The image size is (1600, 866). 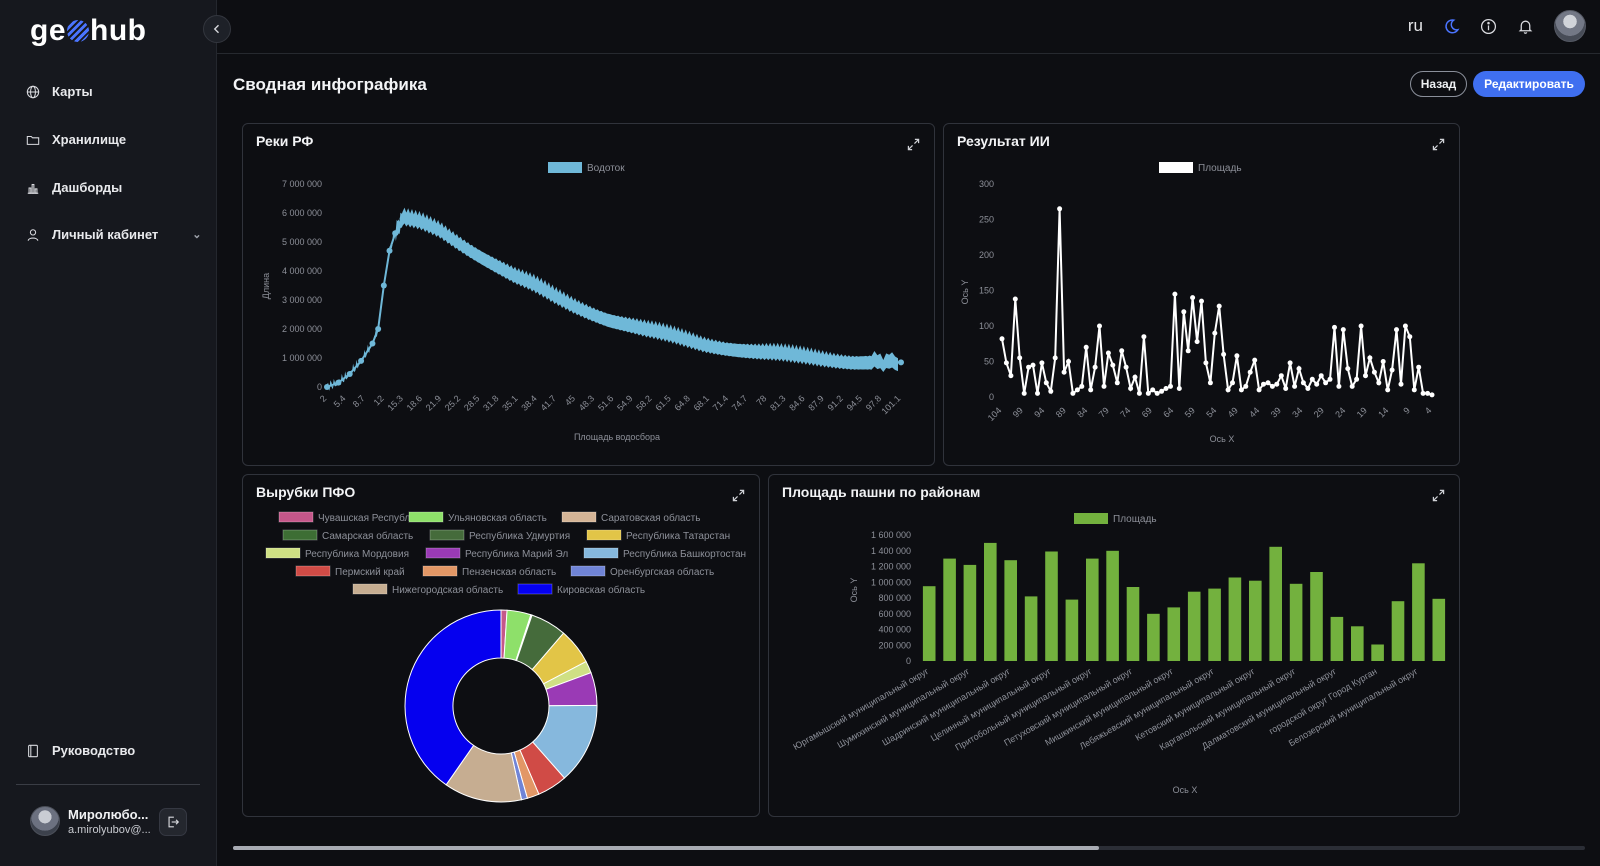 I want to click on x-tick-label: 45, so click(x=570, y=400).